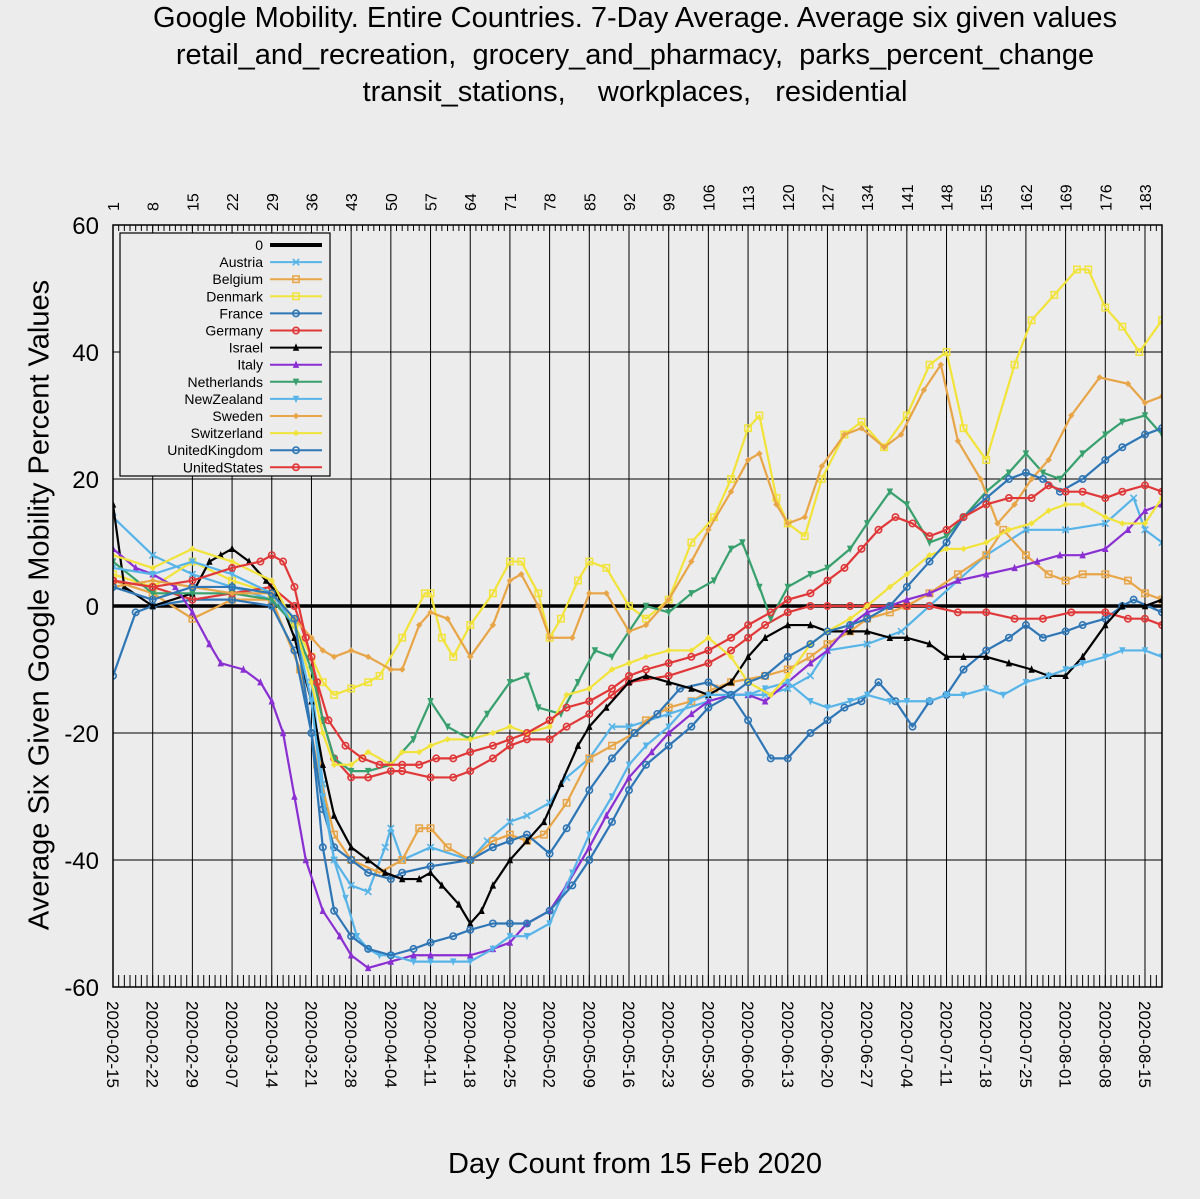 The height and width of the screenshot is (1199, 1200). What do you see at coordinates (549, 1044) in the screenshot?
I see `bottom-tick-label: 2020-05-02` at bounding box center [549, 1044].